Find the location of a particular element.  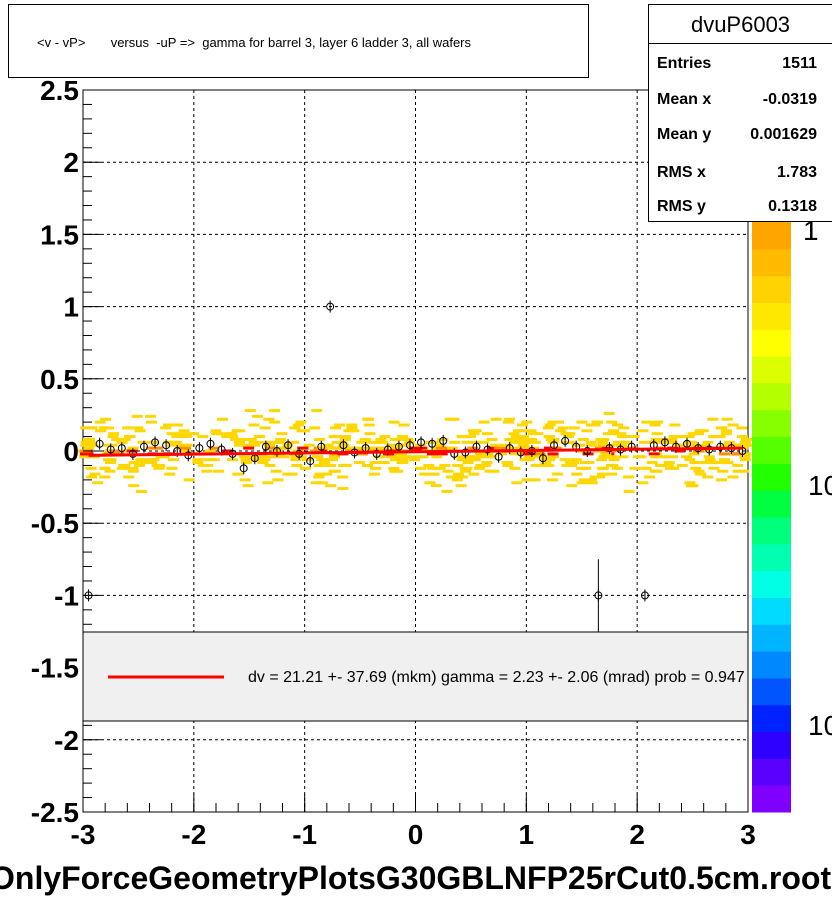

y-tick-label: -2.5 is located at coordinates (55, 812).